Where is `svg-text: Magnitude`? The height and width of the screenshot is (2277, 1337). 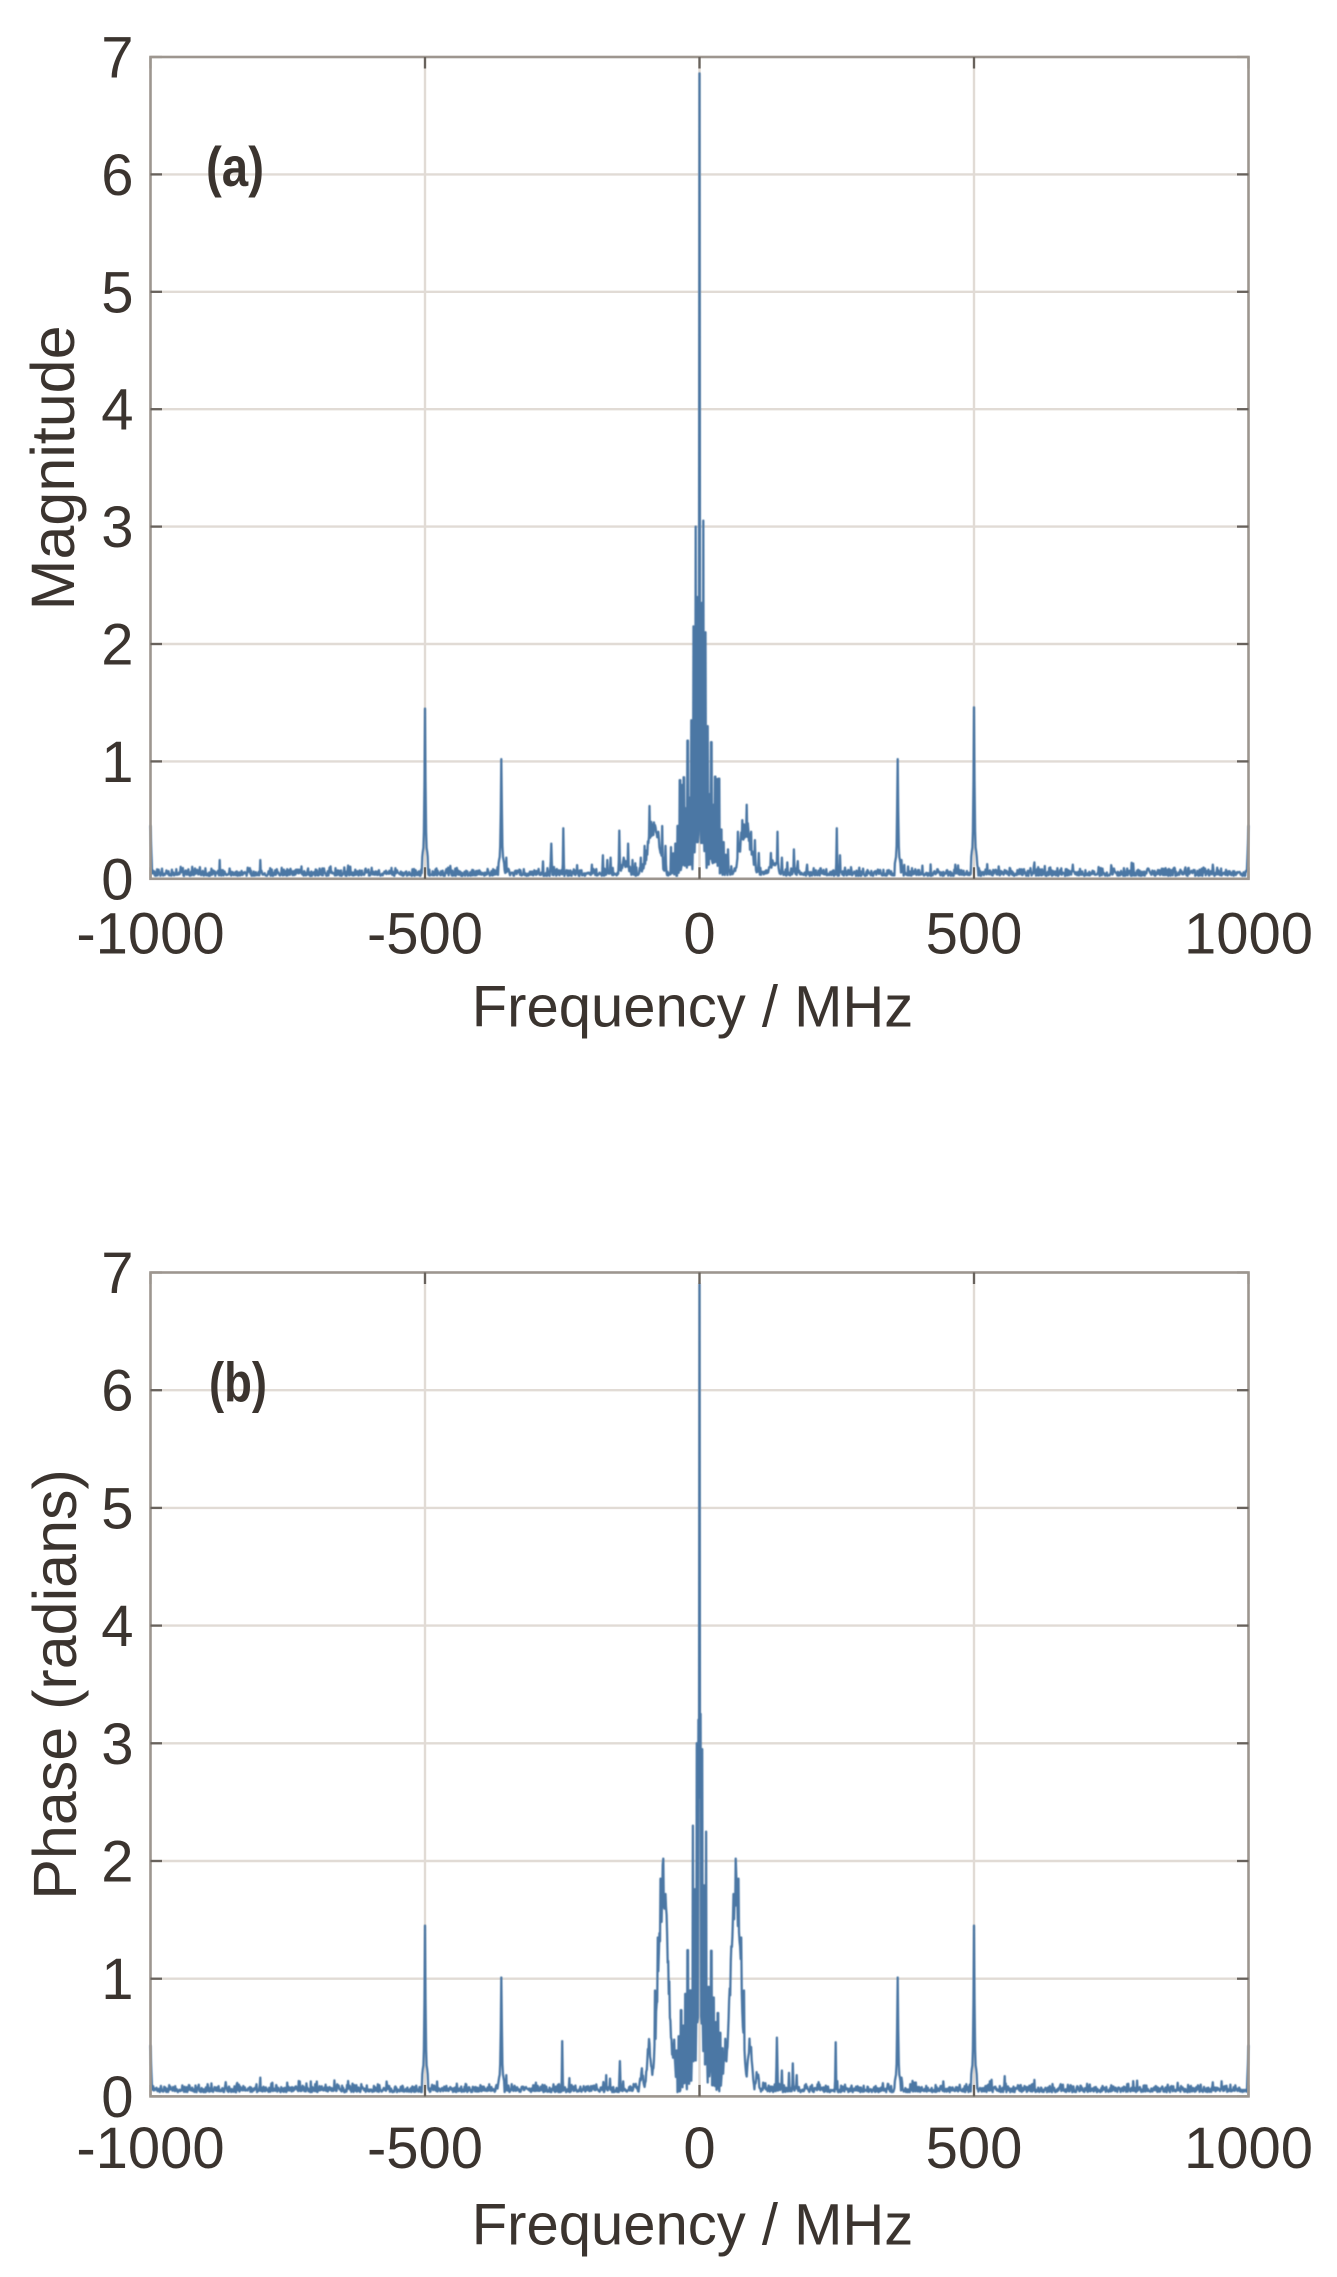
svg-text: Magnitude is located at coordinates (53, 467).